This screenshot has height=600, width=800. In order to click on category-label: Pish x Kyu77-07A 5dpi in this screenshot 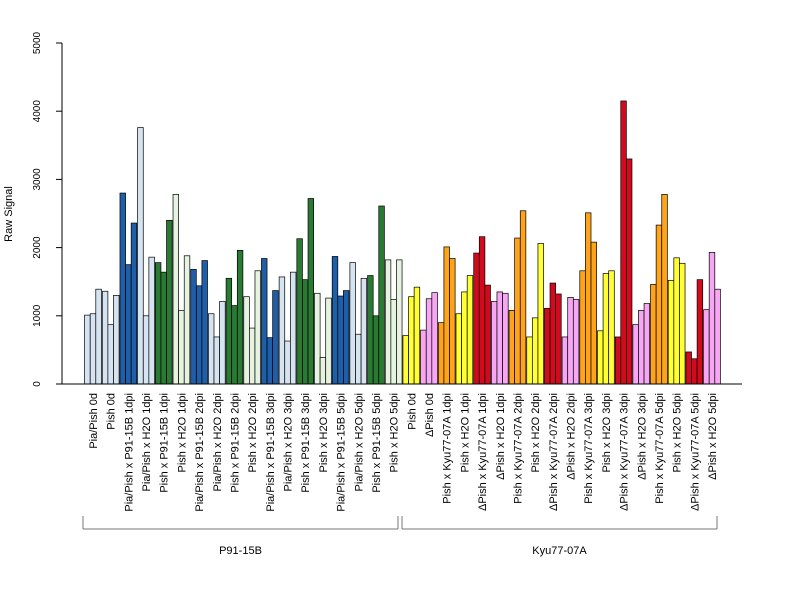, I will do `click(660, 448)`.